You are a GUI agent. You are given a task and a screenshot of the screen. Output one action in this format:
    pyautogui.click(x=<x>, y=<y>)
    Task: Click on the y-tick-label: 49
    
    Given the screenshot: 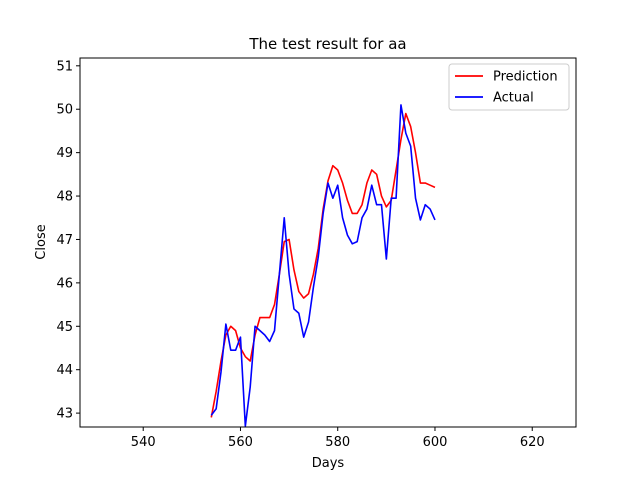 What is the action you would take?
    pyautogui.click(x=64, y=153)
    